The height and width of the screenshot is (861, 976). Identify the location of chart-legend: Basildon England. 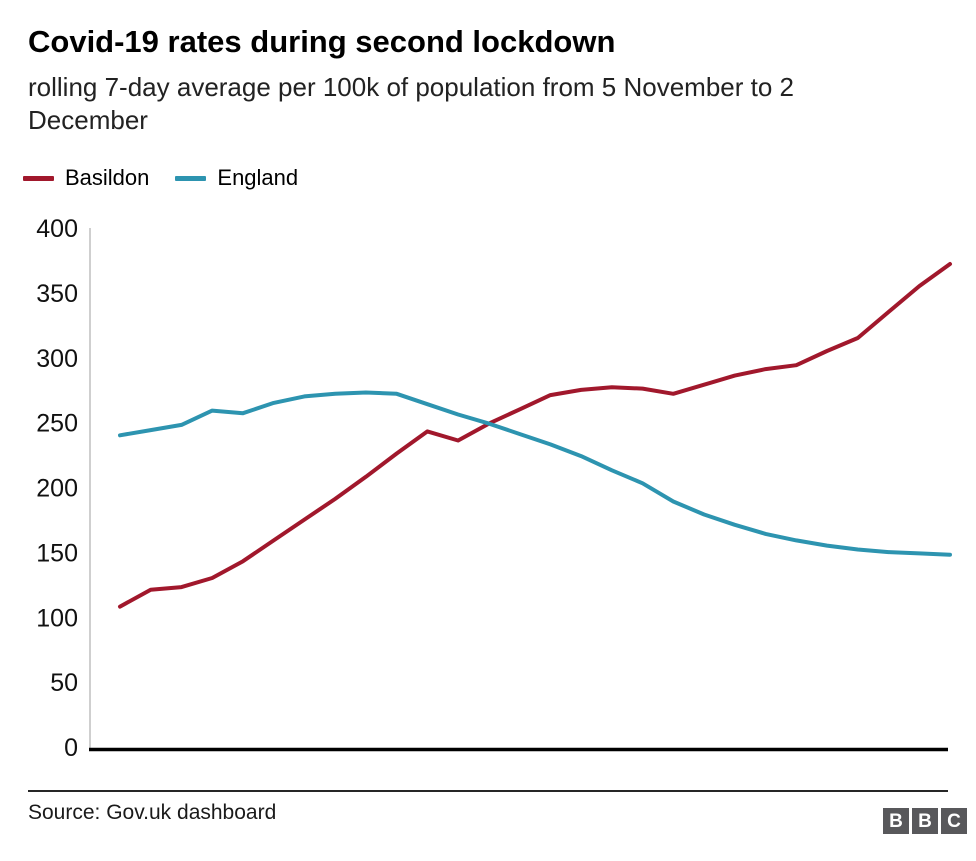
(160, 178).